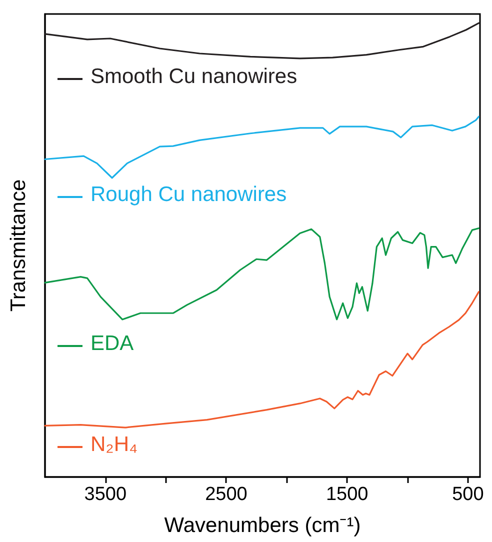 The width and height of the screenshot is (492, 542). What do you see at coordinates (188, 194) in the screenshot?
I see `legend-label: Rough Cu nanowires` at bounding box center [188, 194].